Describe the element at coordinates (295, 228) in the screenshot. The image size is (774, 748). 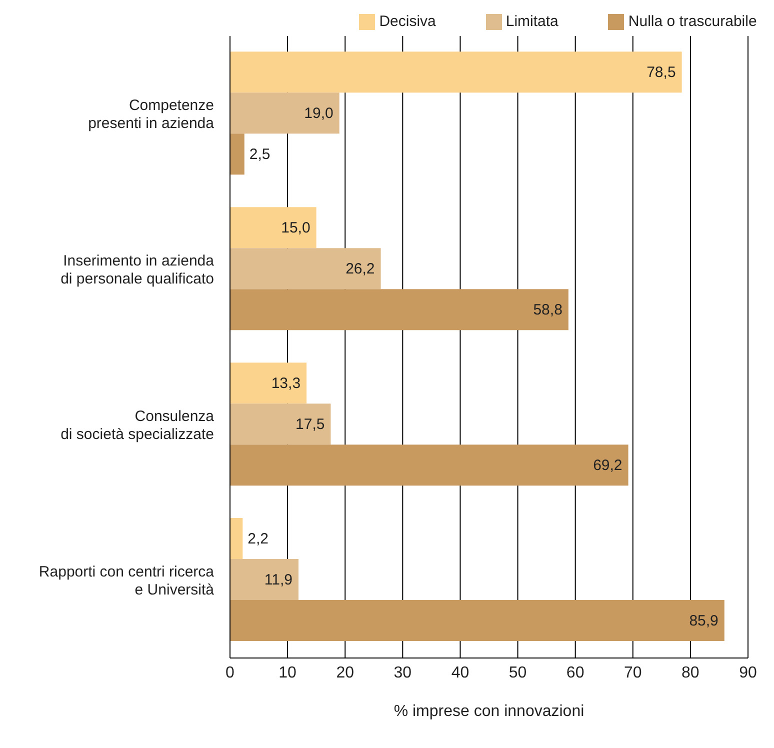
I see `data-label: 15,0` at that location.